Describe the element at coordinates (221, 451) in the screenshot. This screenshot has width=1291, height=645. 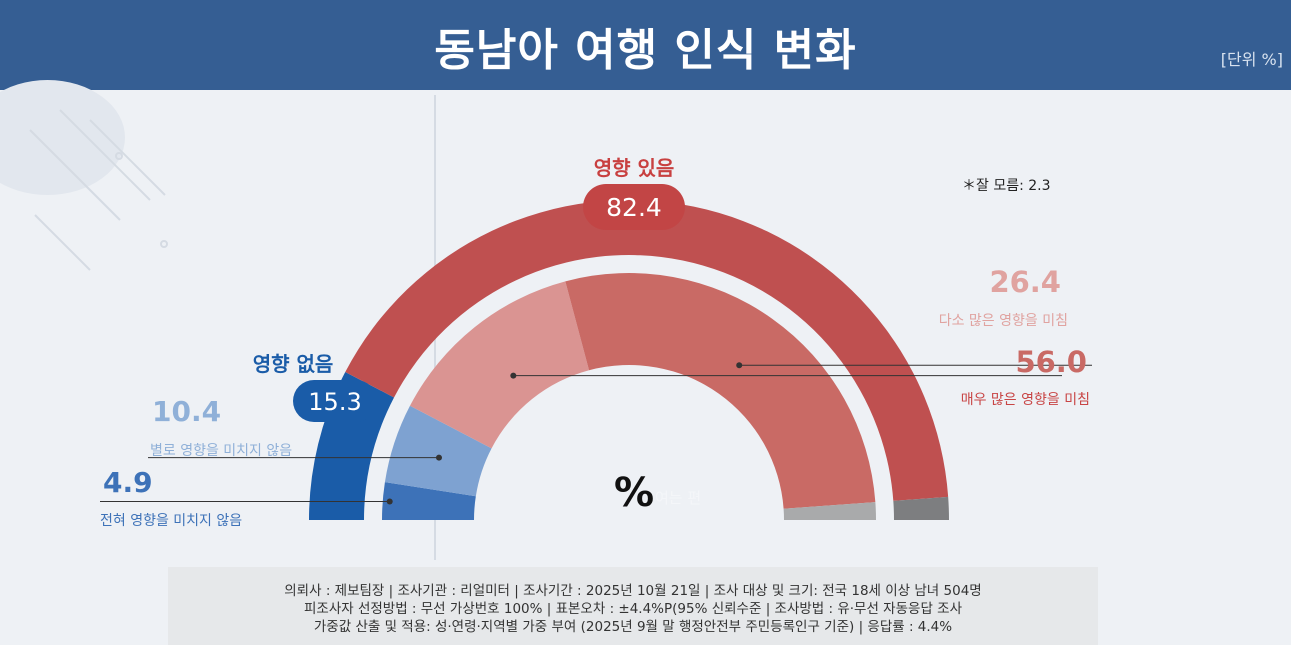
I see `desc-label-not-much: 별로 영향을 미치지 않음` at that location.